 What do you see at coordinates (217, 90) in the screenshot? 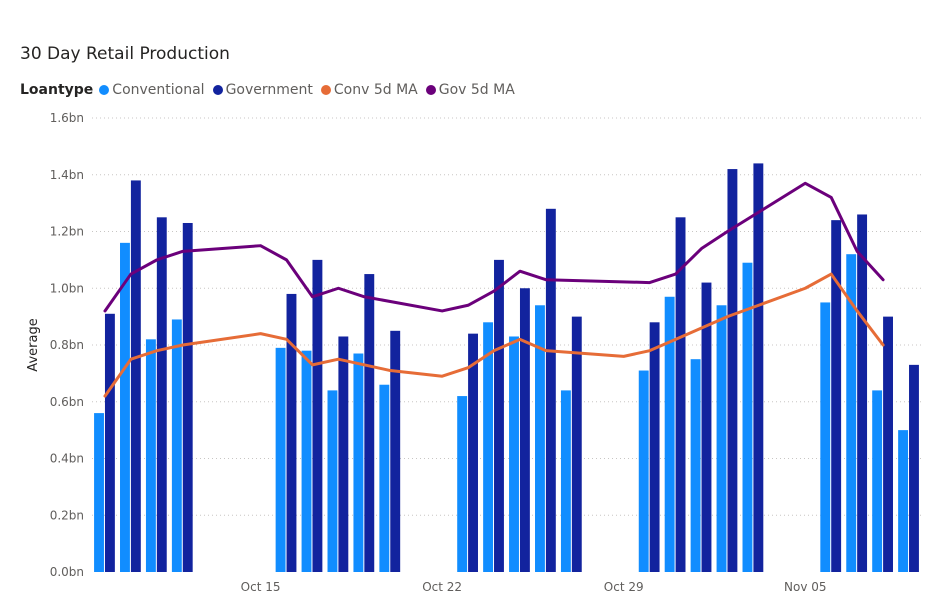
I see `legend-dot-government` at bounding box center [217, 90].